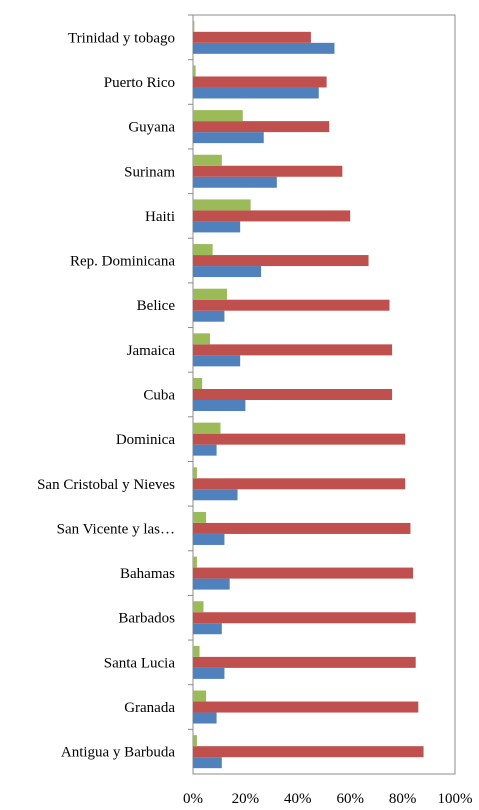  What do you see at coordinates (350, 799) in the screenshot?
I see `x-tick-label: 60%` at bounding box center [350, 799].